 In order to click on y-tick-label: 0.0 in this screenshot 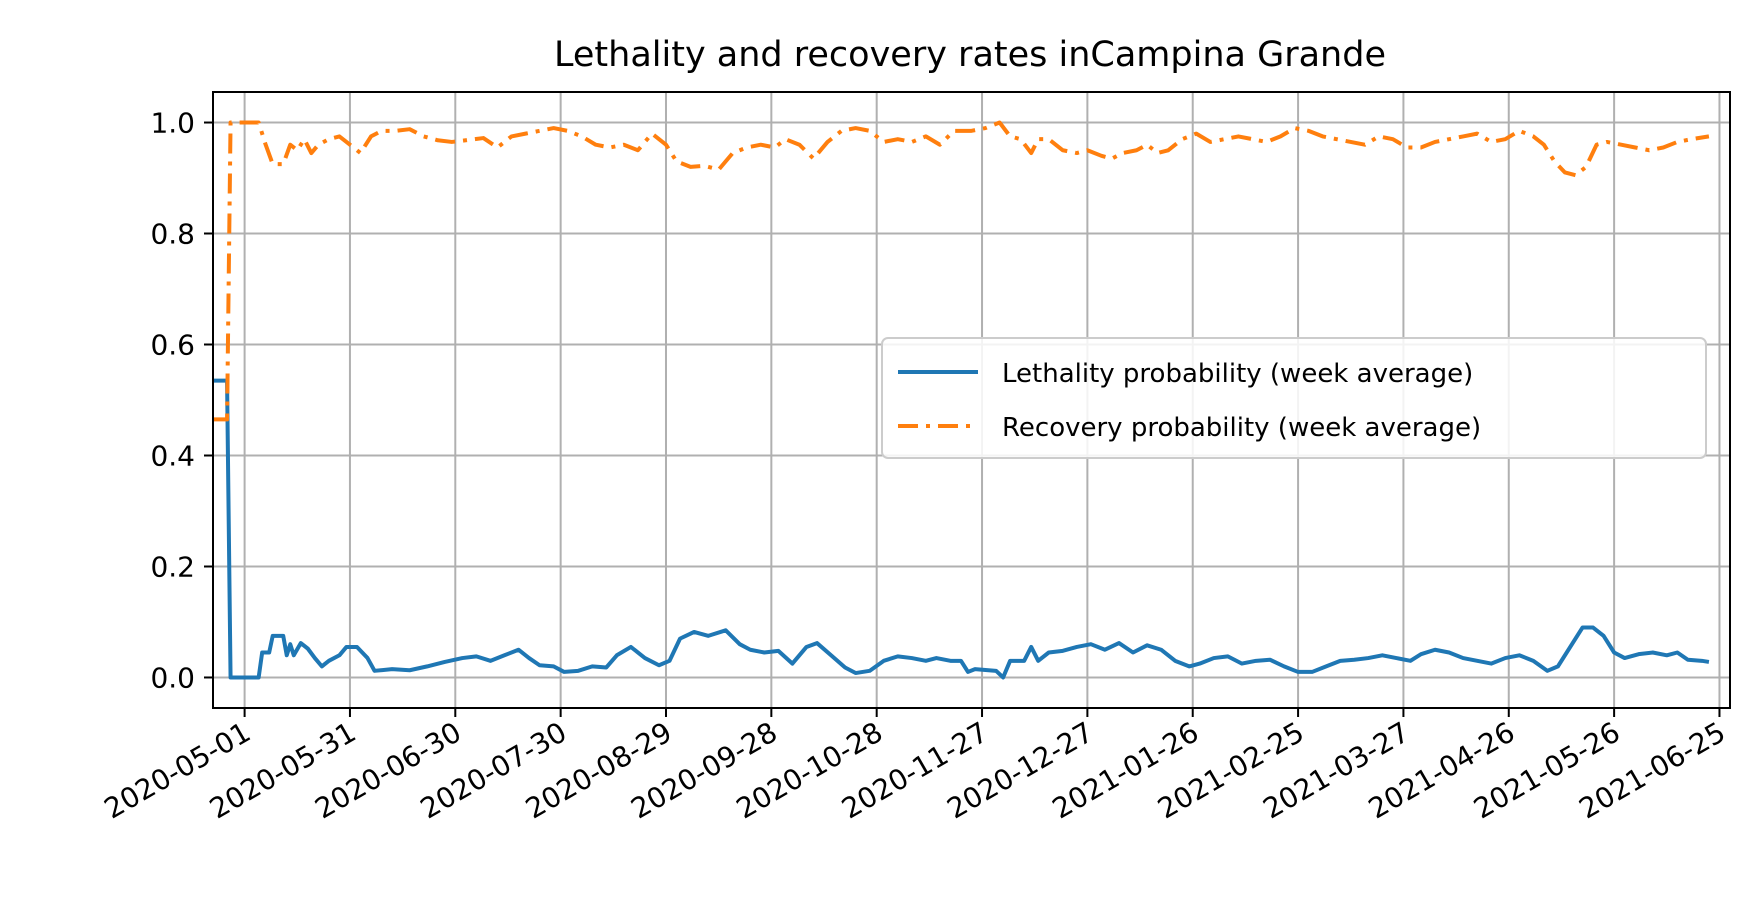, I will do `click(172, 677)`.